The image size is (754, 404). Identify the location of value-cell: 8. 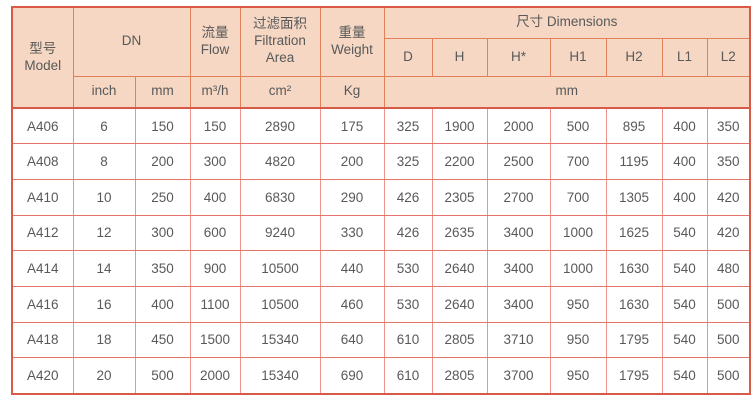
(104, 161).